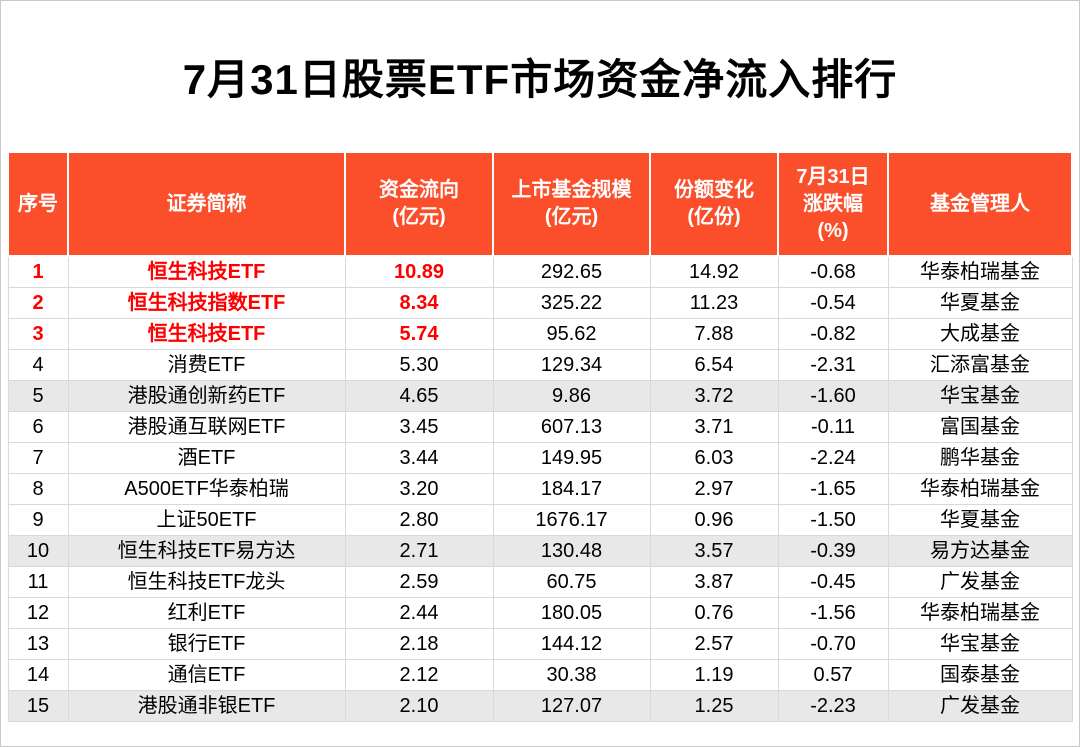 This screenshot has width=1080, height=747. What do you see at coordinates (540, 333) in the screenshot?
I see `table-row: 3 恒生科技ETF 5.74 95.62 7.88 -0.82 大成基金` at bounding box center [540, 333].